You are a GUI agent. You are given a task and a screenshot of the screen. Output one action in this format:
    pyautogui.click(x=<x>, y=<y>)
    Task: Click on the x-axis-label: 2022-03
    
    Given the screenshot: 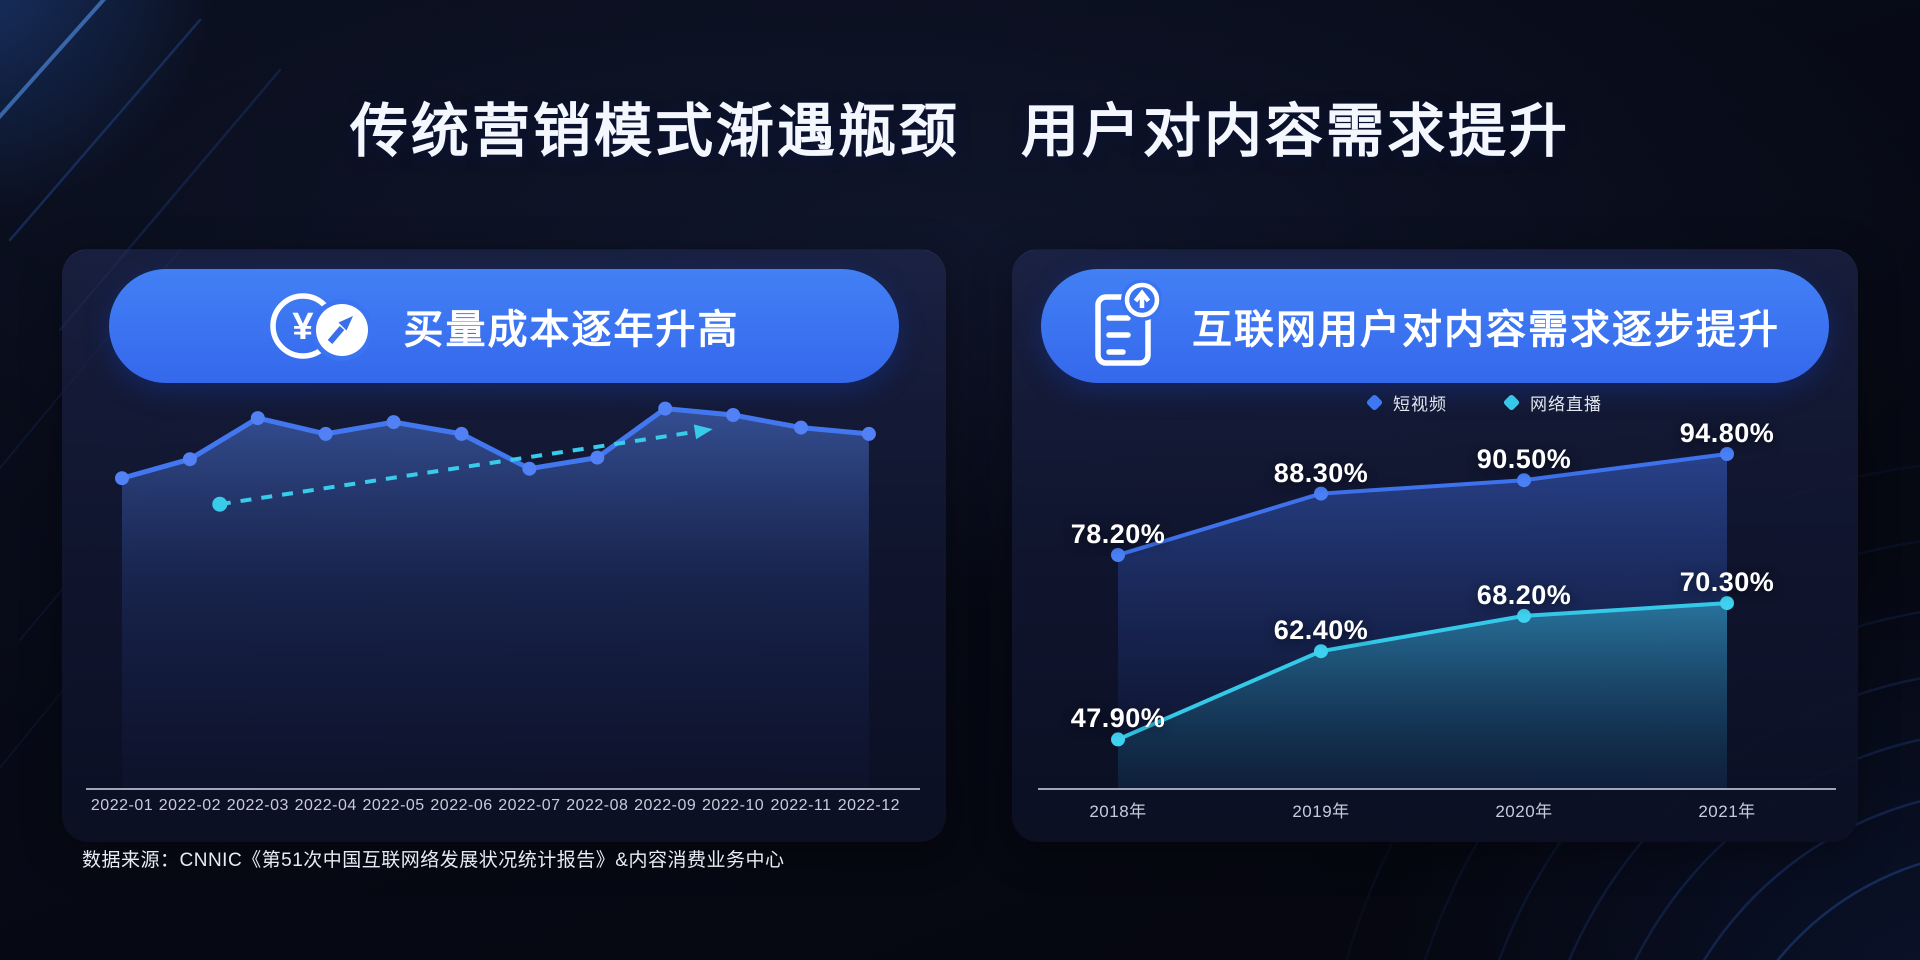 What is the action you would take?
    pyautogui.click(x=257, y=805)
    